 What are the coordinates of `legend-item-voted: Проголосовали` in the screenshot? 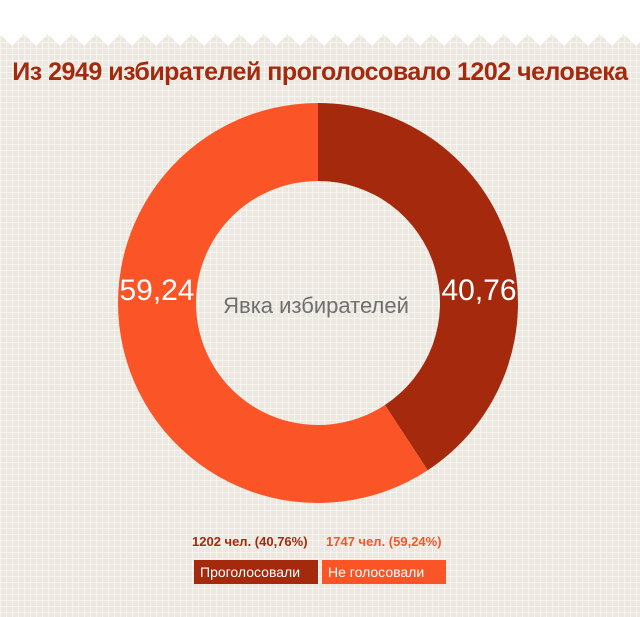 It's located at (256, 572).